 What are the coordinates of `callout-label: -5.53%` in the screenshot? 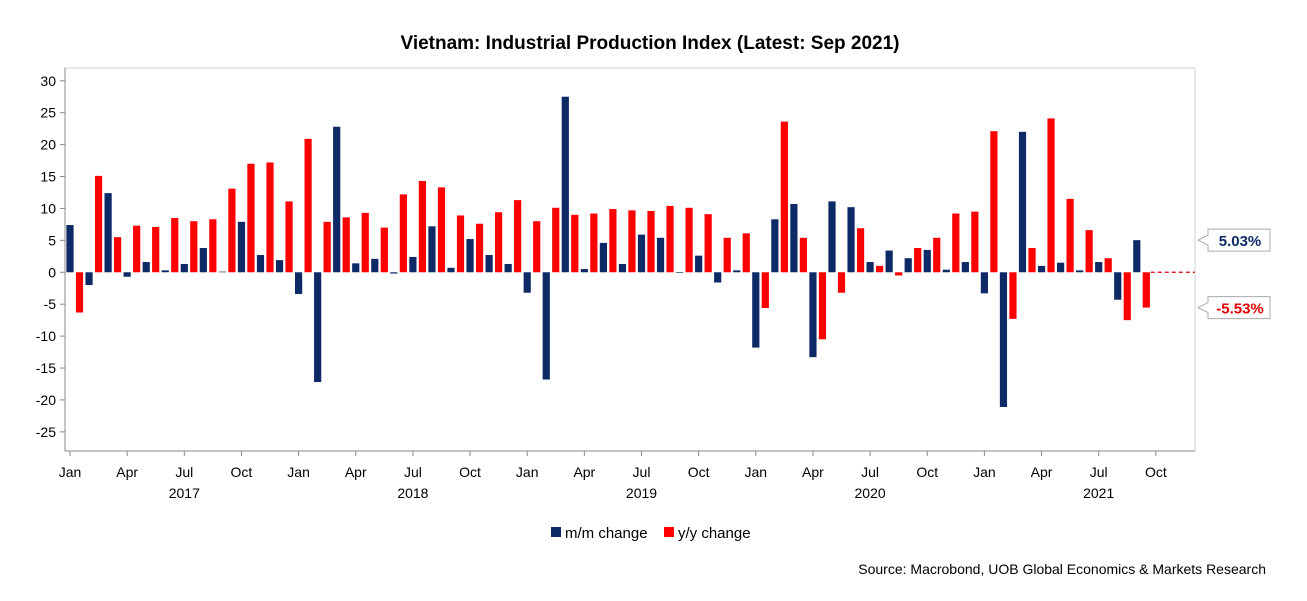 It's located at (1240, 309).